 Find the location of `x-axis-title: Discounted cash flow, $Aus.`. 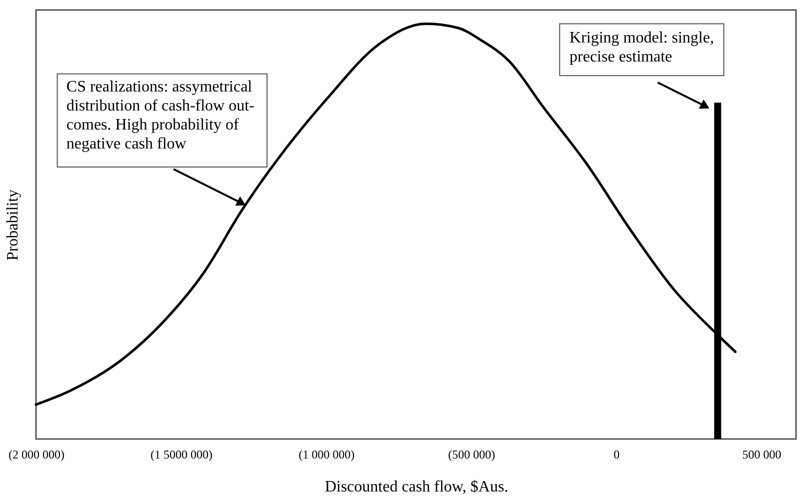

x-axis-title: Discounted cash flow, $Aus. is located at coordinates (416, 487).